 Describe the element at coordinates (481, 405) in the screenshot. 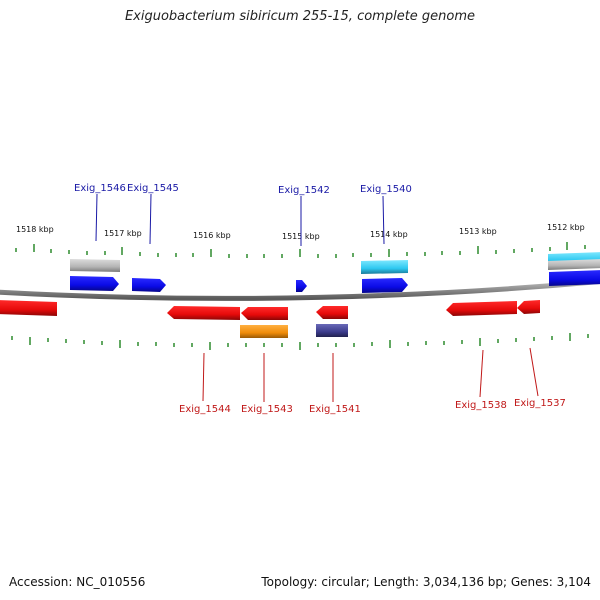

I see `gene-label-exig-1538: Exig_1538` at that location.